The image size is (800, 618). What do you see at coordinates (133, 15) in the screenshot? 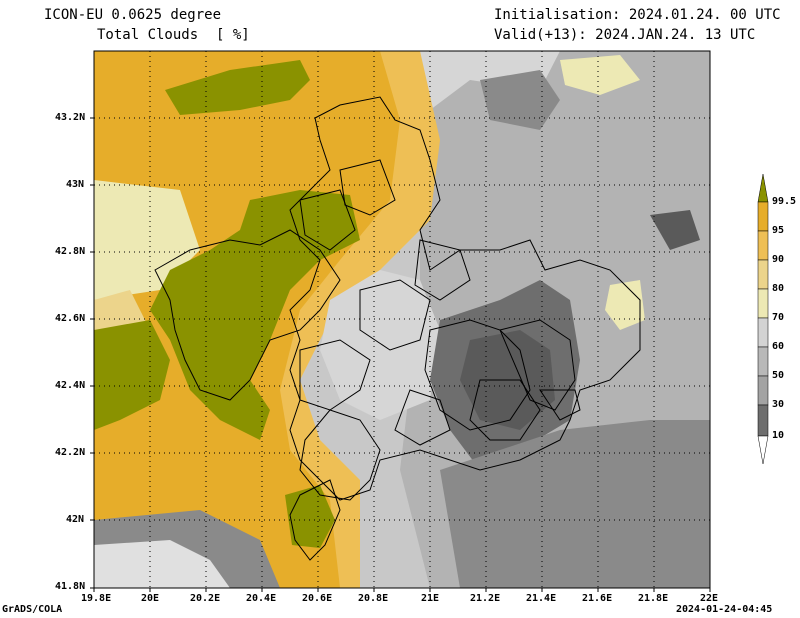
I see `model-title: ICON-EU 0.0625 degree` at bounding box center [133, 15].